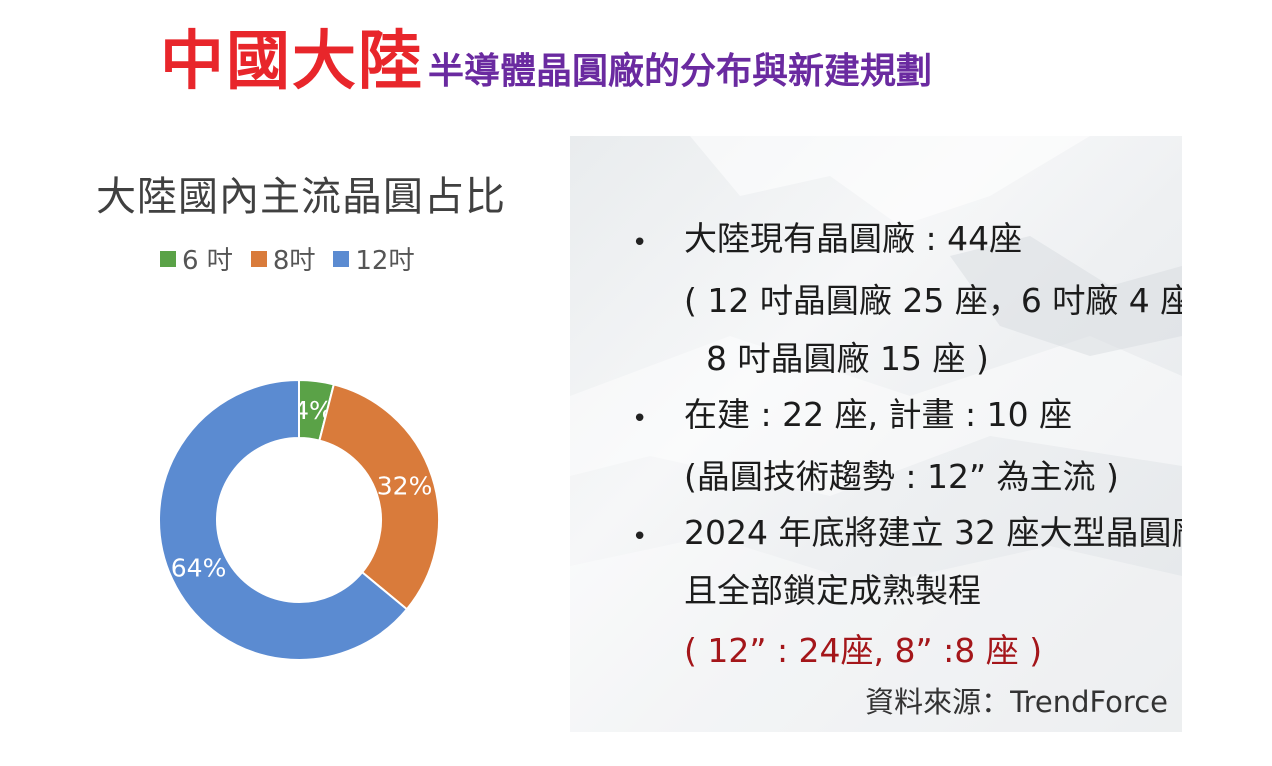 The image size is (1272, 766). I want to click on bullet-3-line-3: ( 12” : 24座, 8” :8 座 ), so click(863, 650).